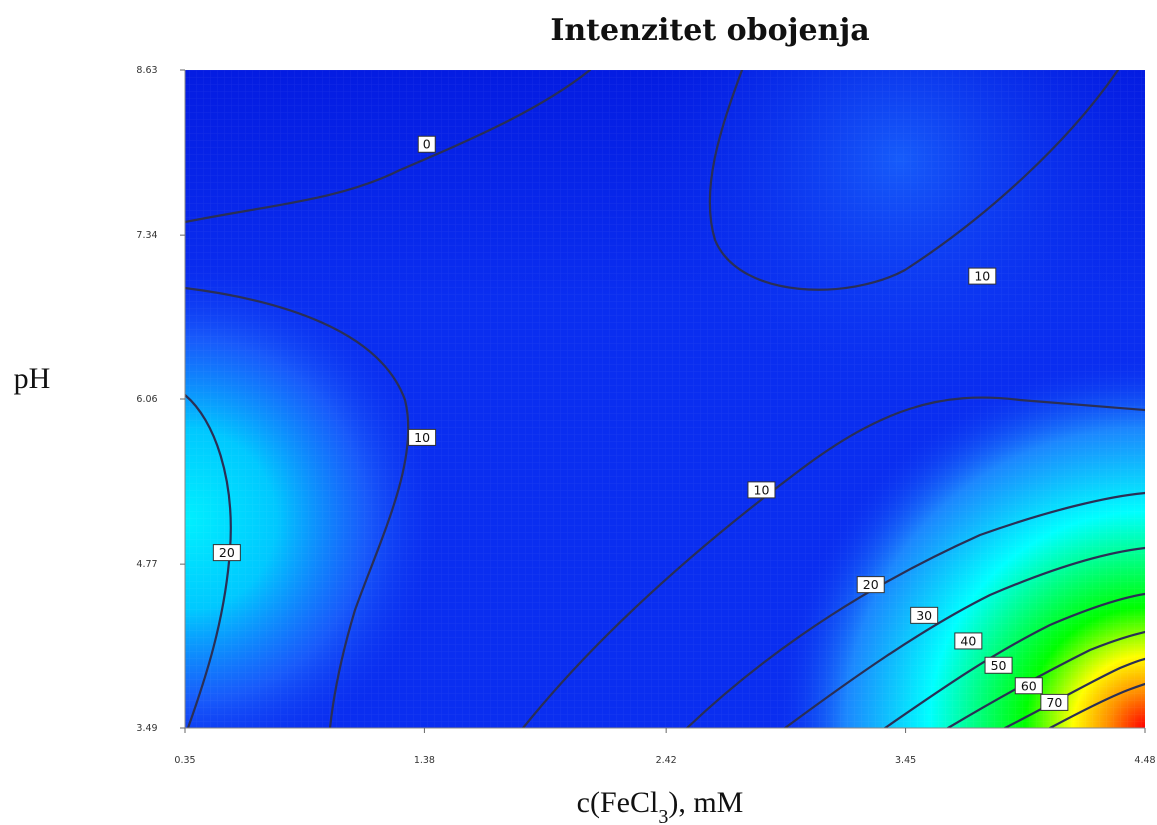 The image size is (1157, 825). I want to click on y-ticks: 3.49 4.77 6.06 7.34 8.63, so click(160, 399).